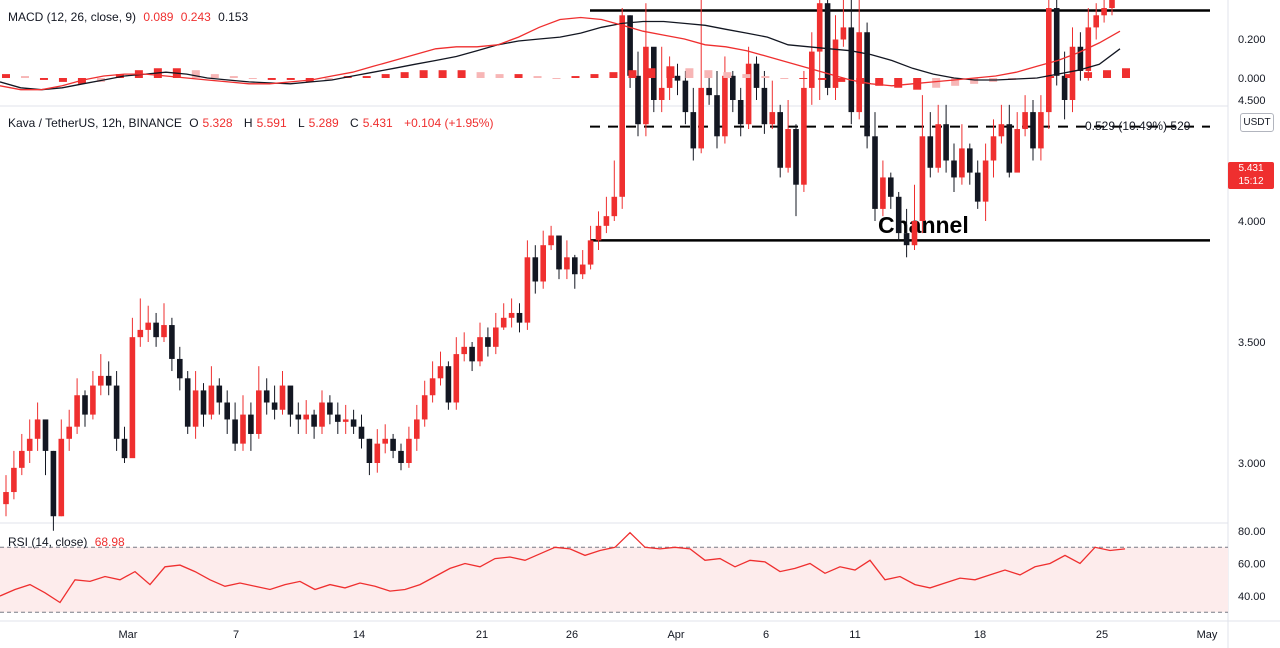 This screenshot has height=648, width=1280. What do you see at coordinates (318, 123) in the screenshot?
I see `low-value: L 5.289` at bounding box center [318, 123].